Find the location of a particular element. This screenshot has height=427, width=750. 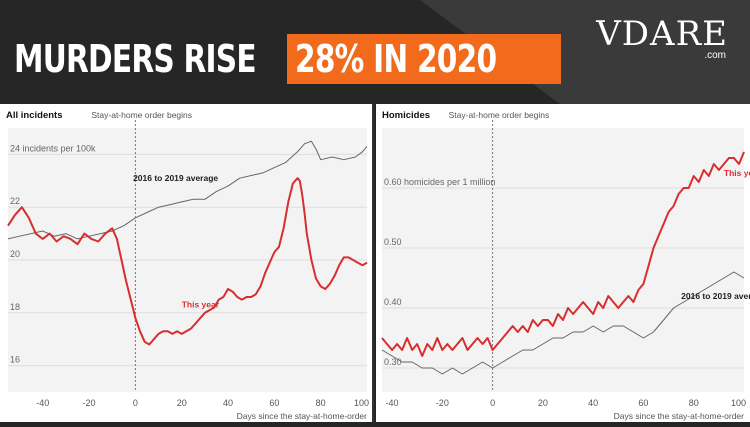

y-tick-label: 0.50 is located at coordinates (393, 242).